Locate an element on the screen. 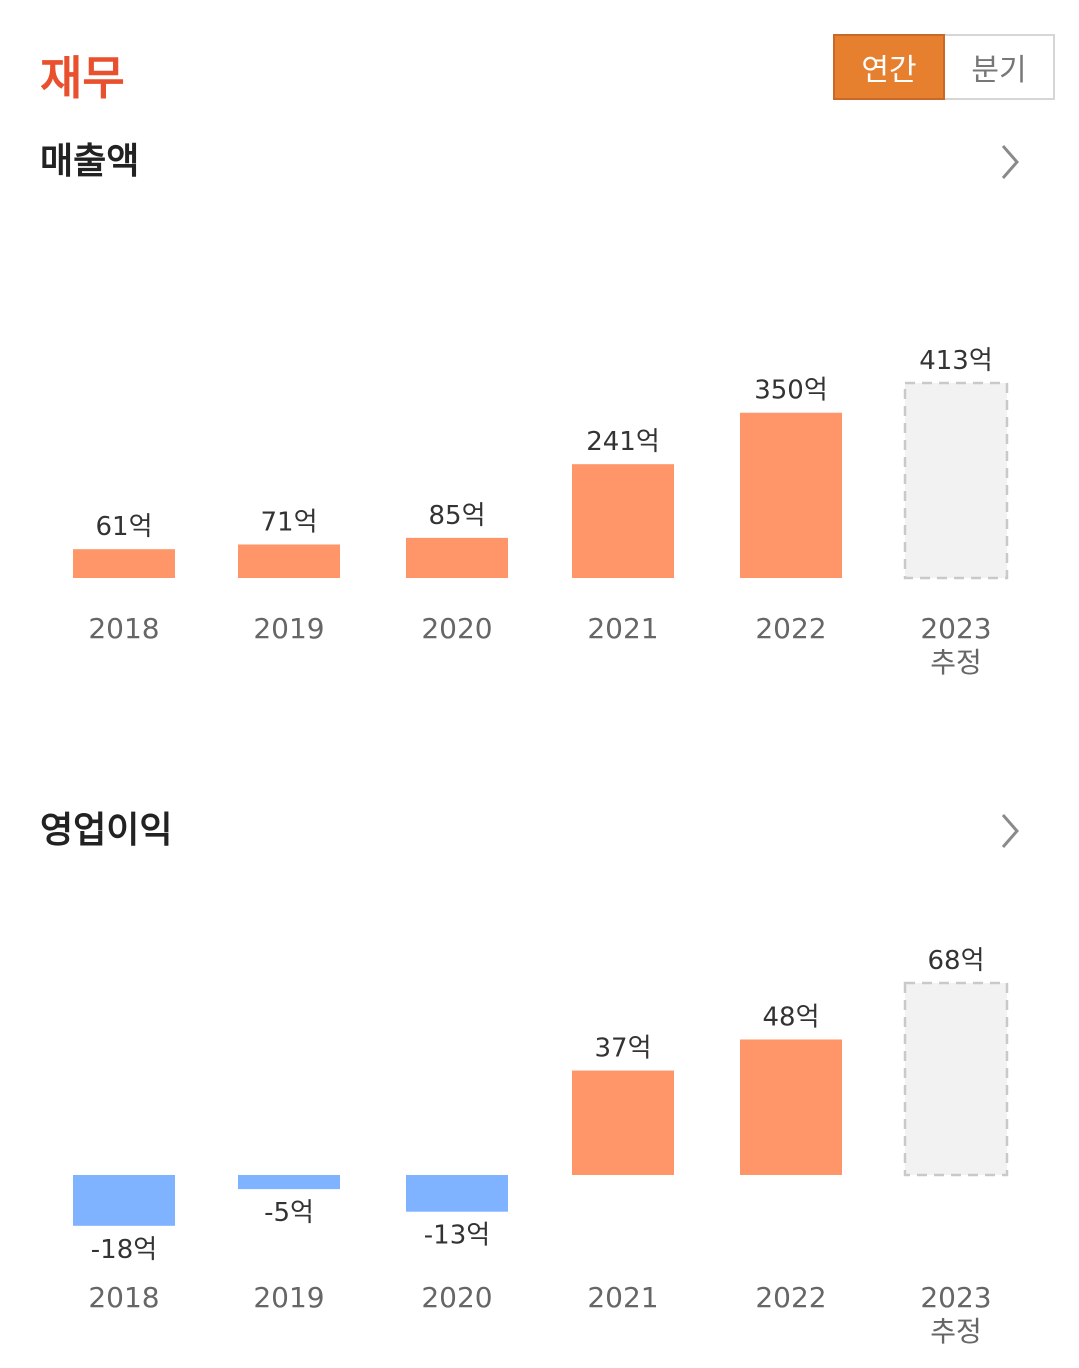 The width and height of the screenshot is (1079, 1368). value-label: 61억 is located at coordinates (123, 527).